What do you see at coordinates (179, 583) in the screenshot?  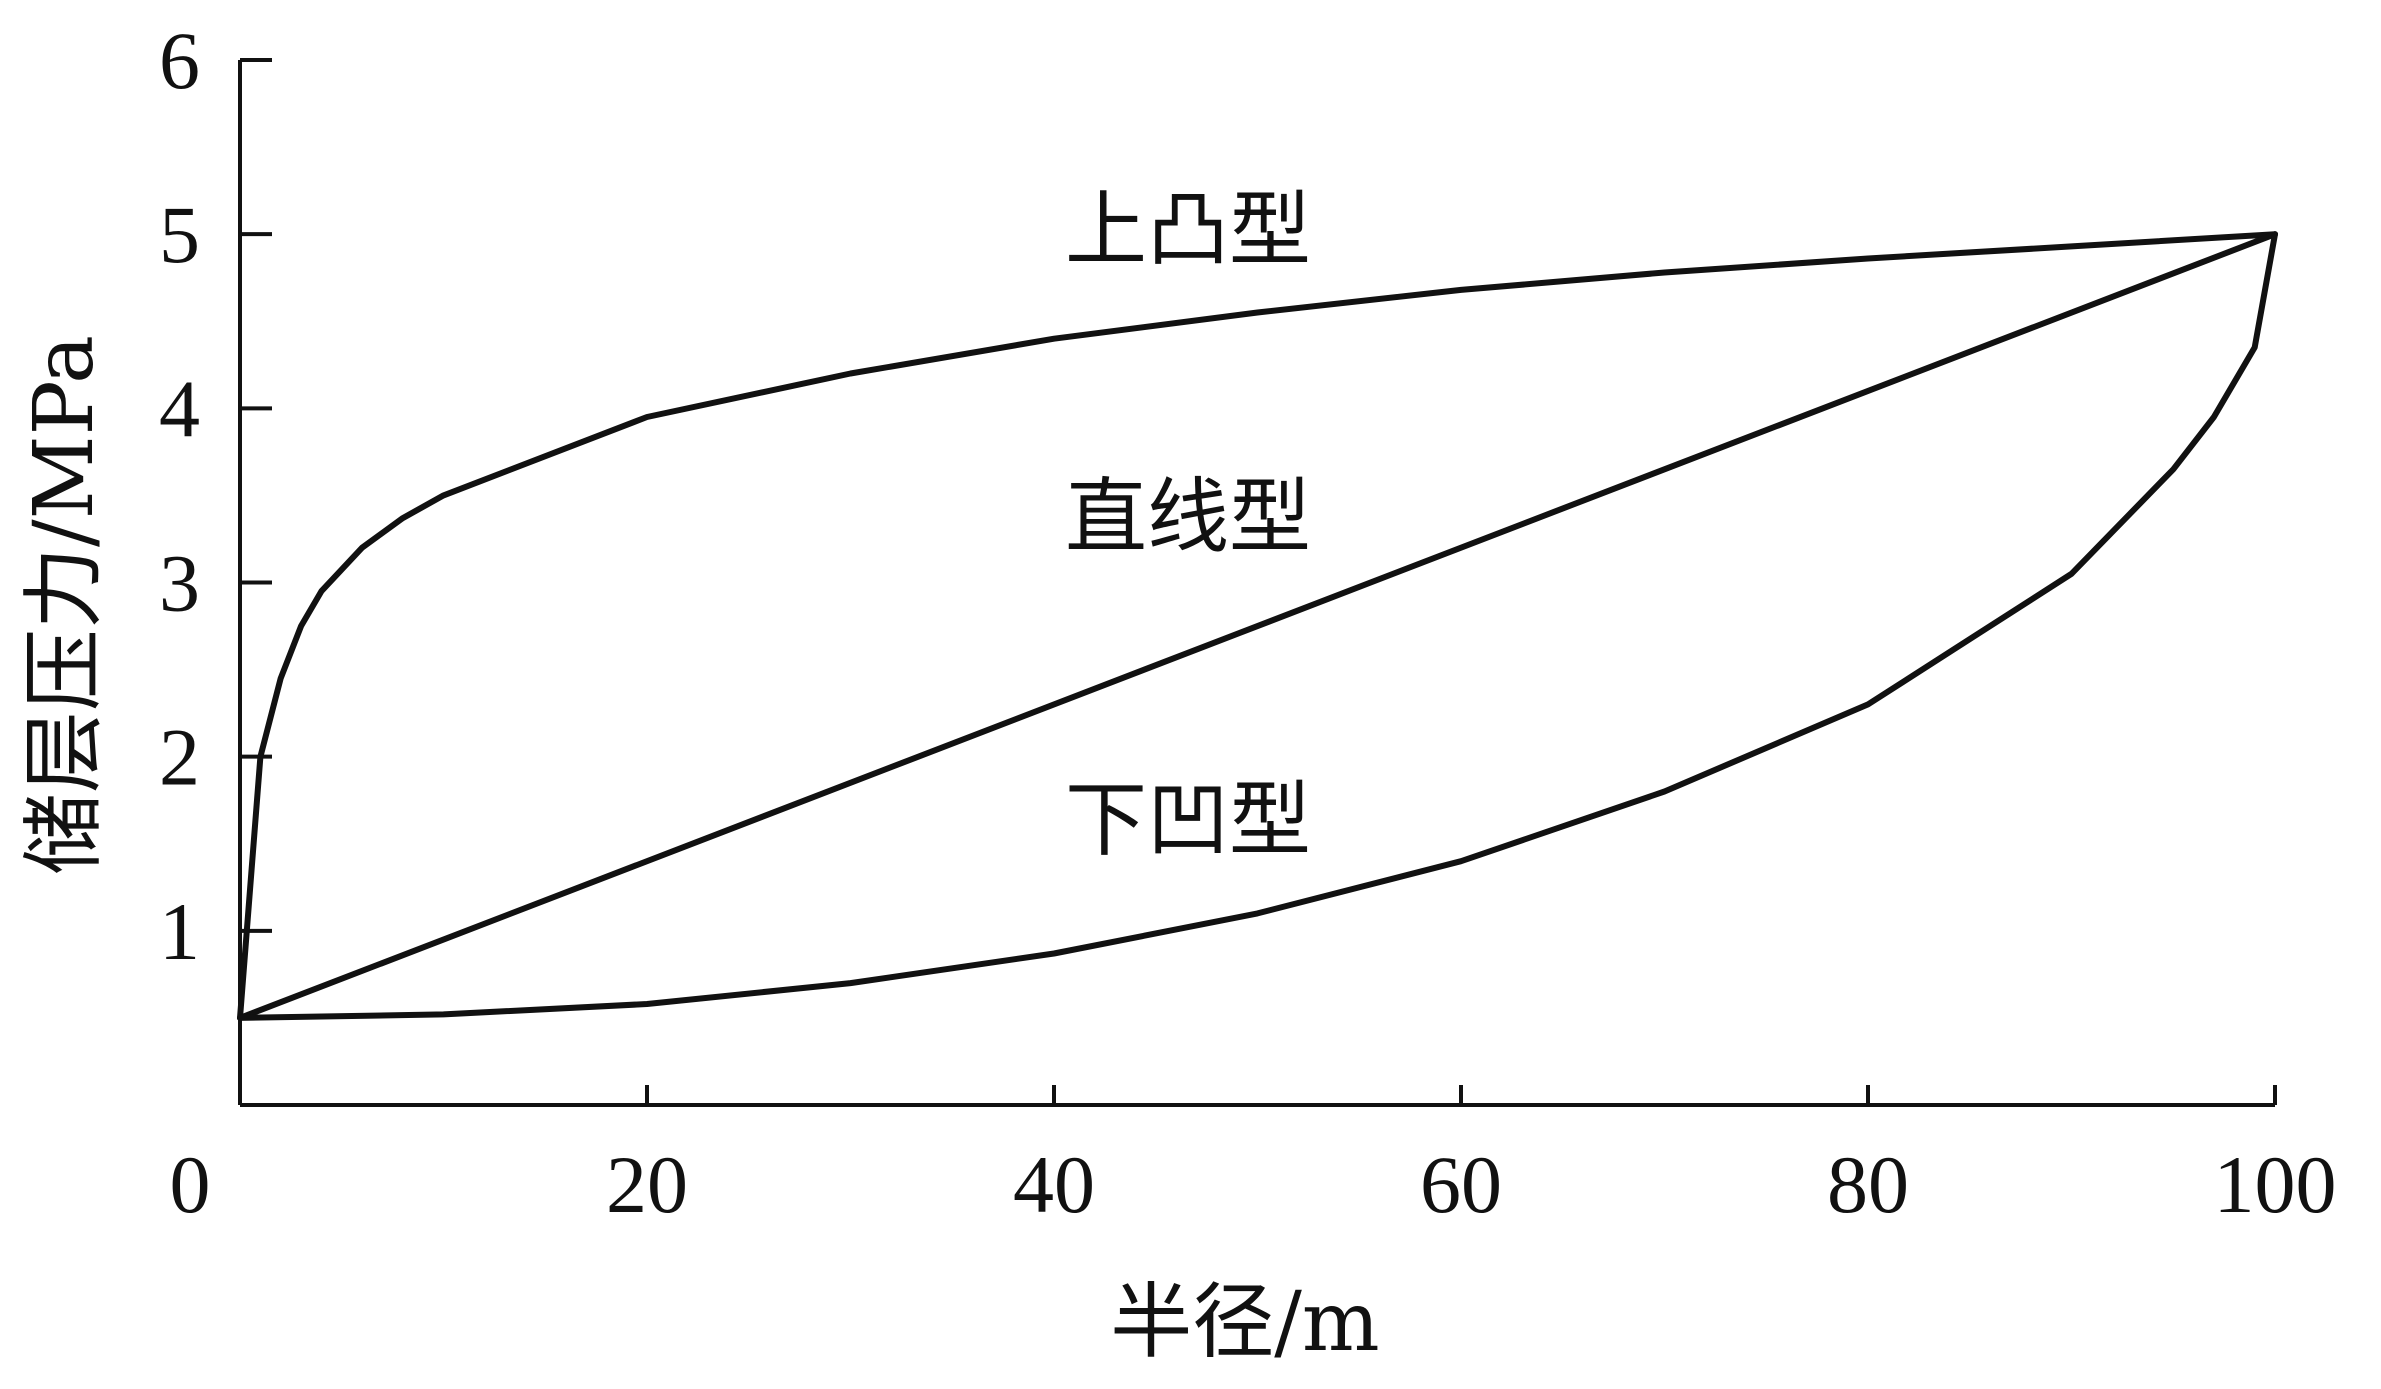 I see `y-tick-label: 3` at bounding box center [179, 583].